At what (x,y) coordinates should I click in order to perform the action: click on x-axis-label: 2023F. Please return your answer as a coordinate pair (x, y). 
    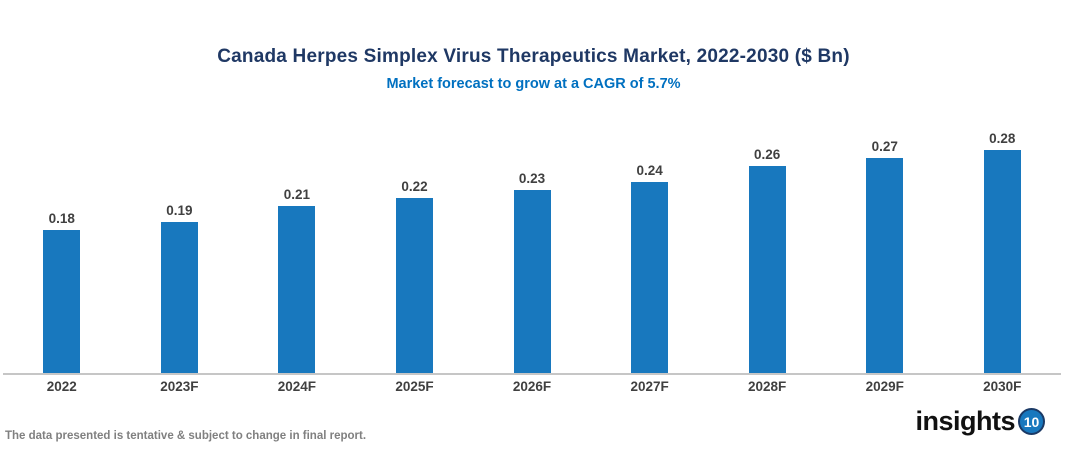
    Looking at the image, I should click on (179, 386).